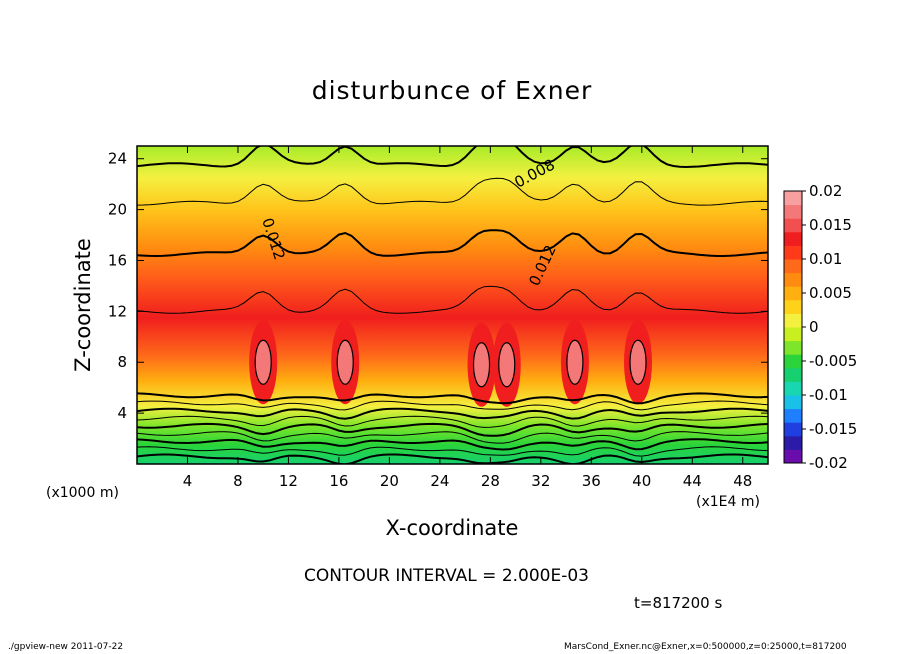 The height and width of the screenshot is (654, 904). I want to click on y-tick-label: 16, so click(117, 260).